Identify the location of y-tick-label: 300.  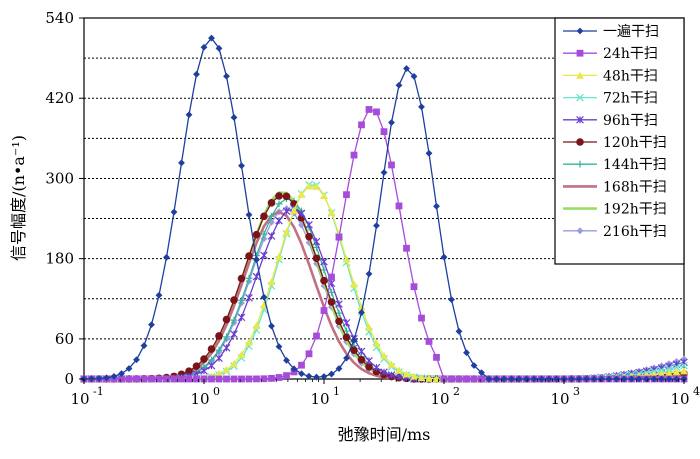
(59, 178).